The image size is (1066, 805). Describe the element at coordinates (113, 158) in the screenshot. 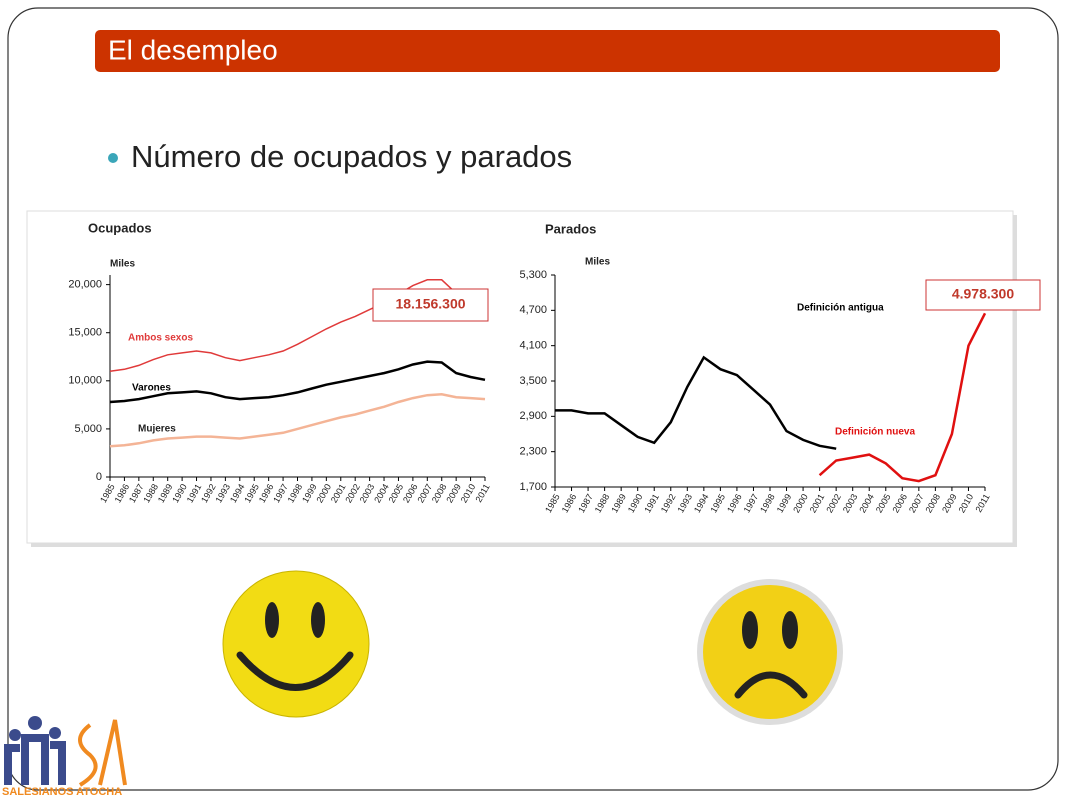

I see `bullet-dot` at that location.